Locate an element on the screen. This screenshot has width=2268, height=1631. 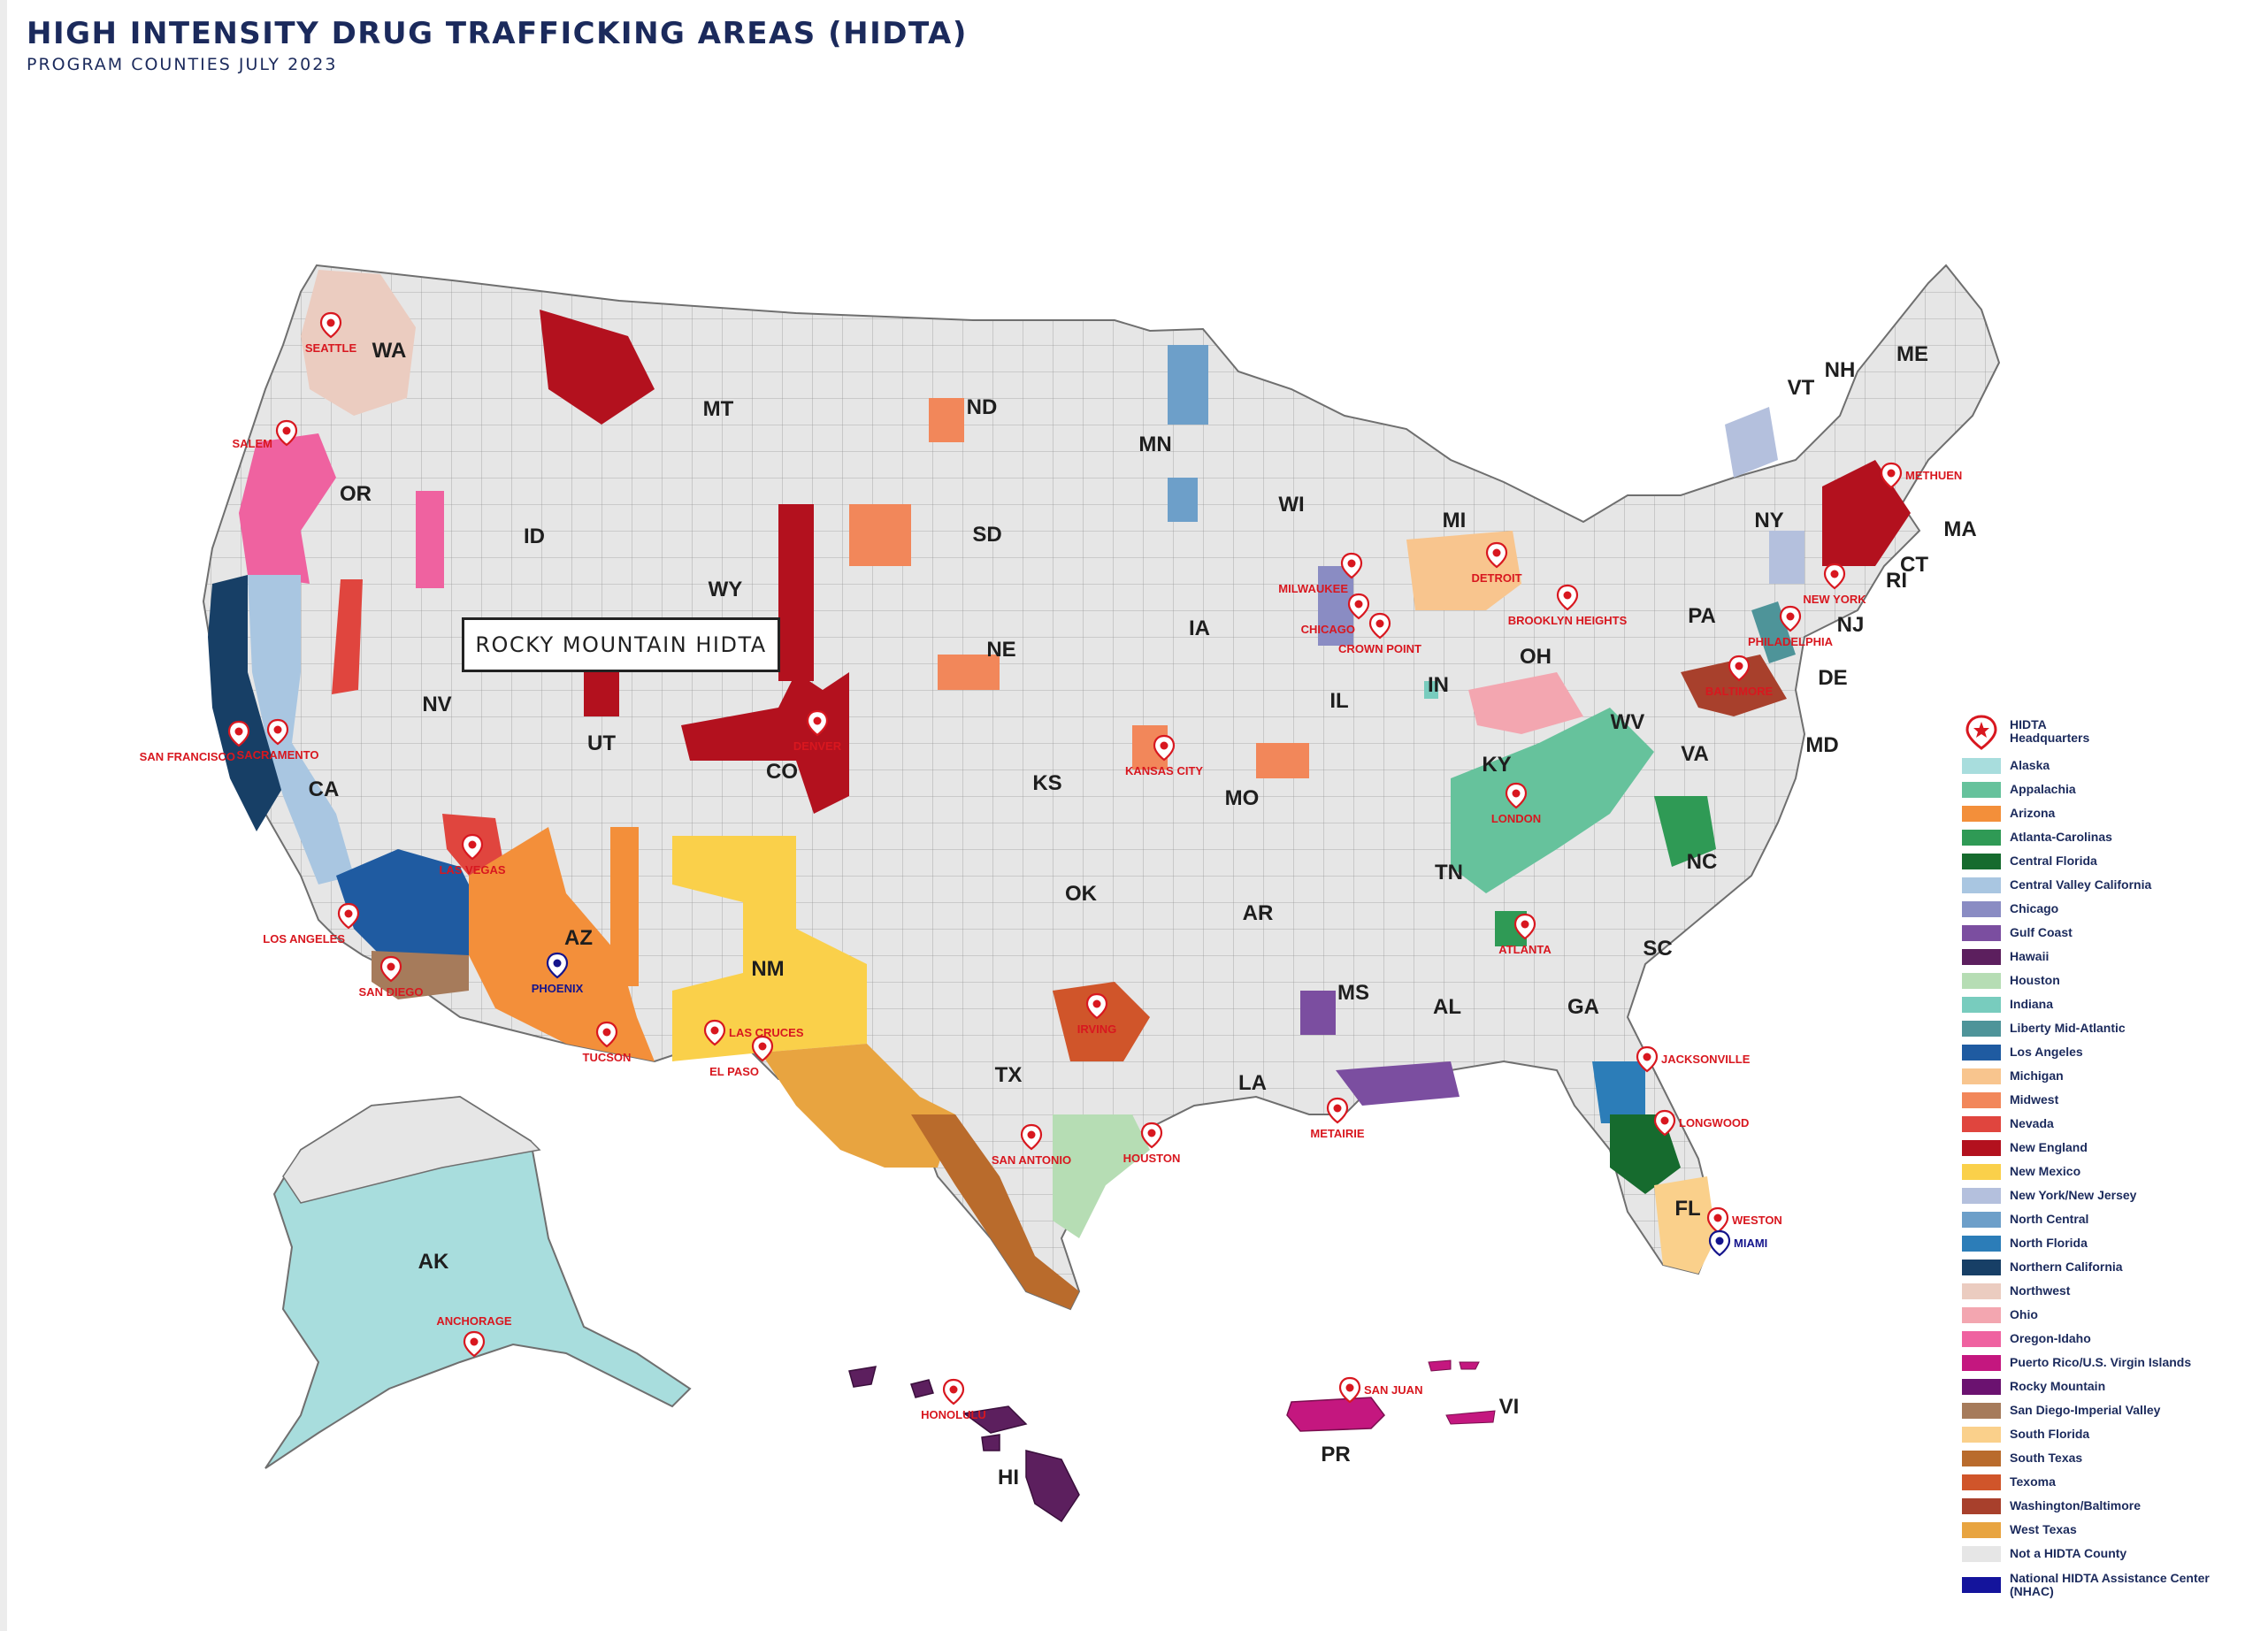
state-label-nj: NJ is located at coordinates (1851, 625).